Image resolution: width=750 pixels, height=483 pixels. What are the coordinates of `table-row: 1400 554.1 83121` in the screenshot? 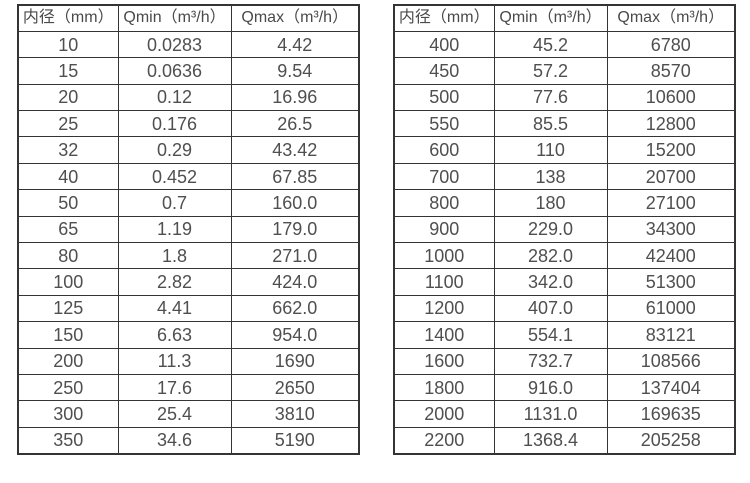 It's located at (564, 335).